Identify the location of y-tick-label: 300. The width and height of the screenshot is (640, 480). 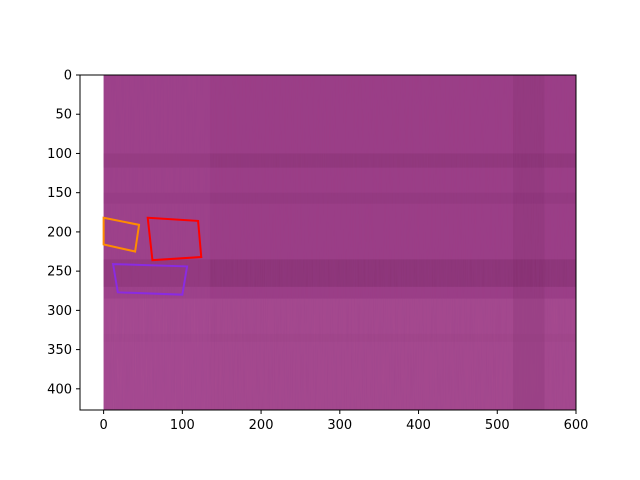
(59, 311).